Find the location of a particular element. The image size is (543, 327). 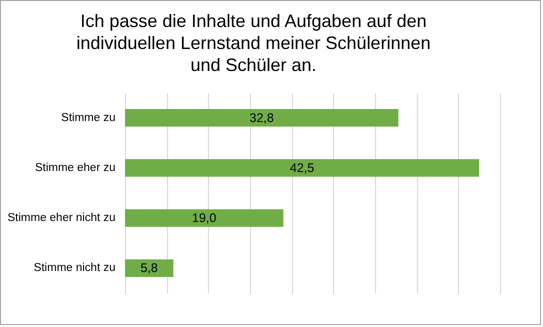

y-tick-label: Stimme zu is located at coordinates (88, 118).